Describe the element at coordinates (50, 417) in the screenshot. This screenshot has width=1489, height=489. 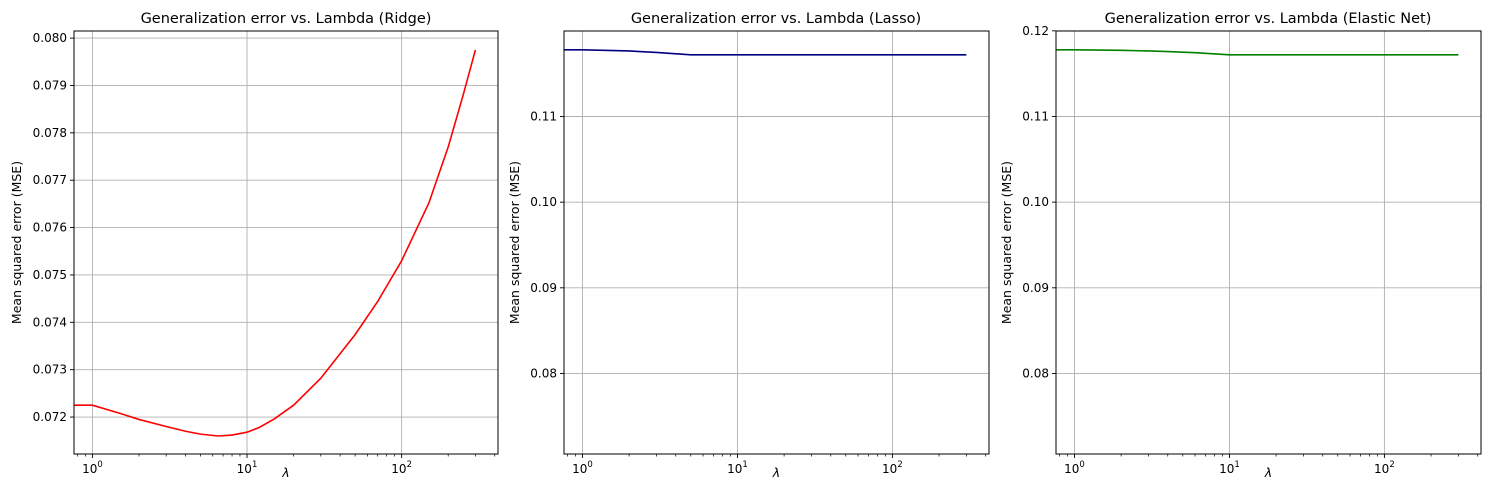
I see `y-tick-label: 0.072` at that location.